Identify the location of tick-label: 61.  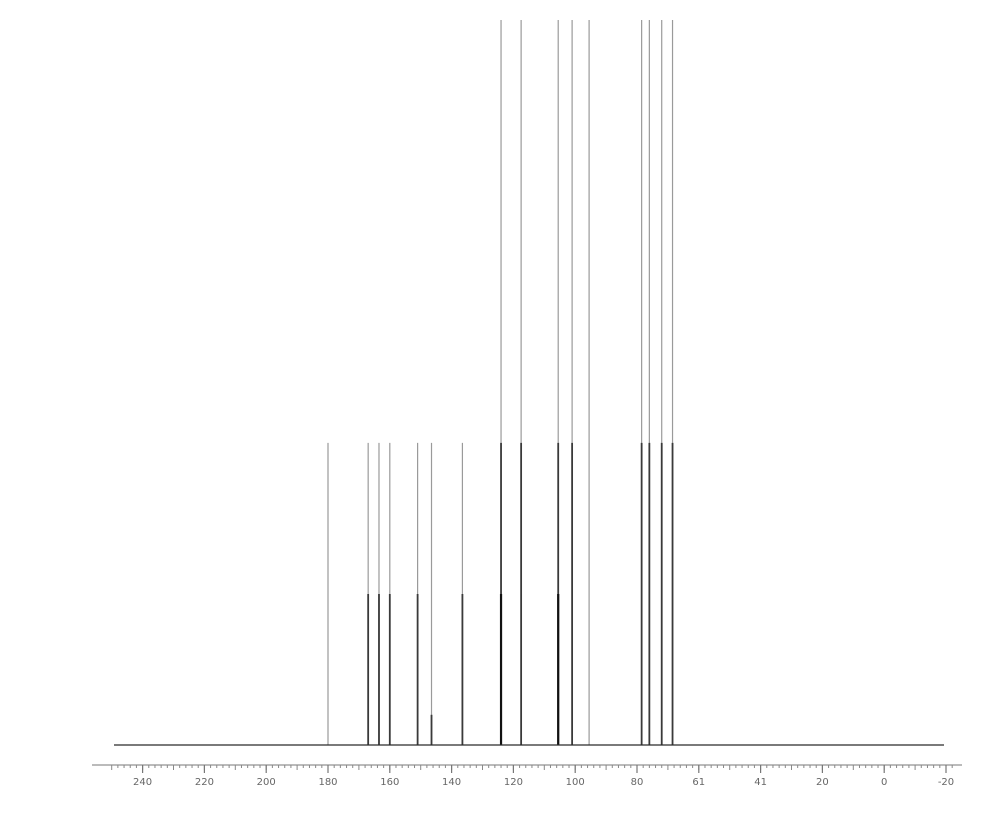
(698, 782).